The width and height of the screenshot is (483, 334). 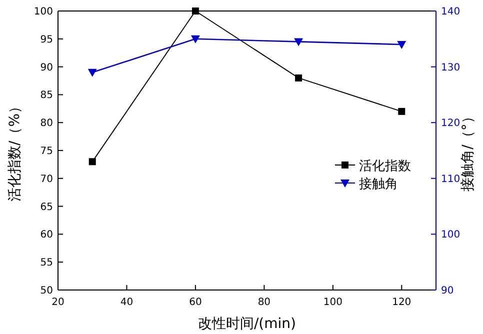 I want to click on legend-label: 接触角, so click(x=378, y=184).